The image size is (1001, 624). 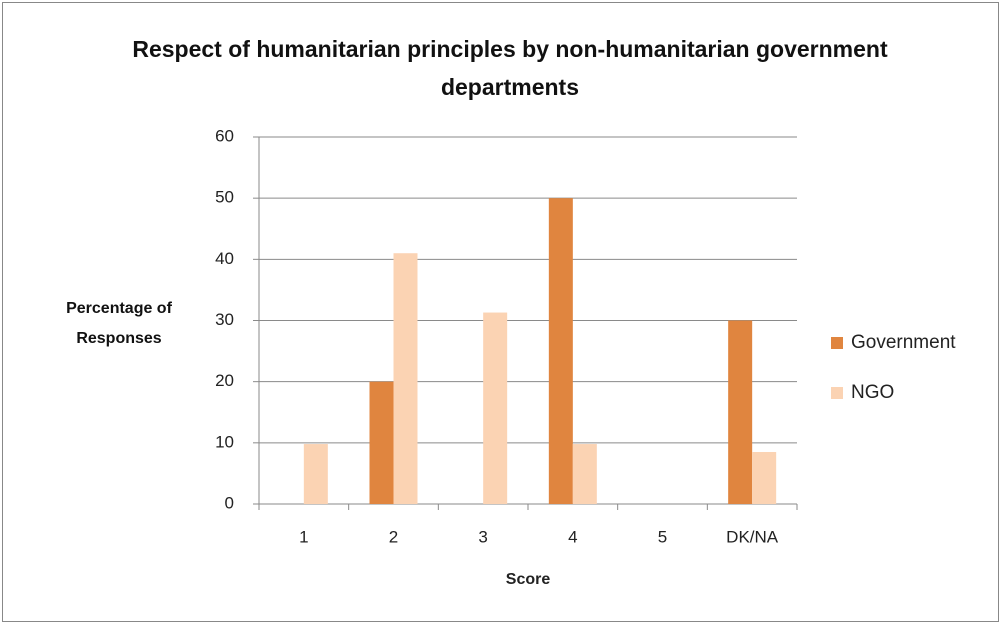 I want to click on legend-label: NGO, so click(x=872, y=392).